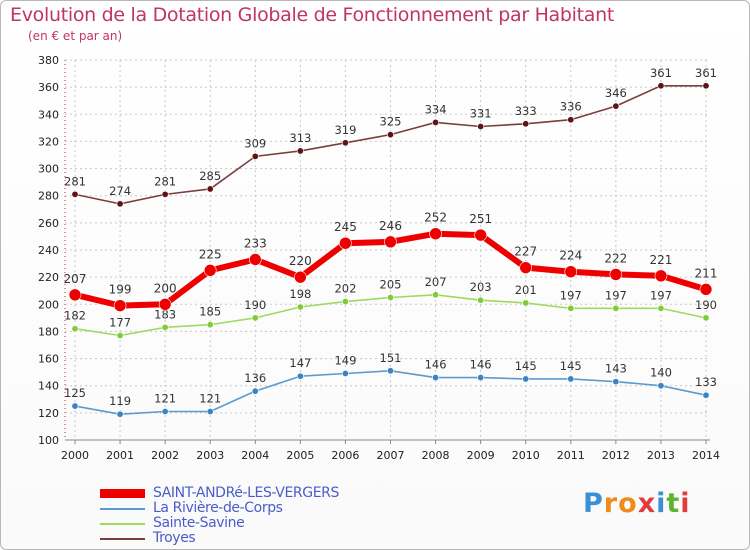  I want to click on data-label: 133, so click(706, 382).